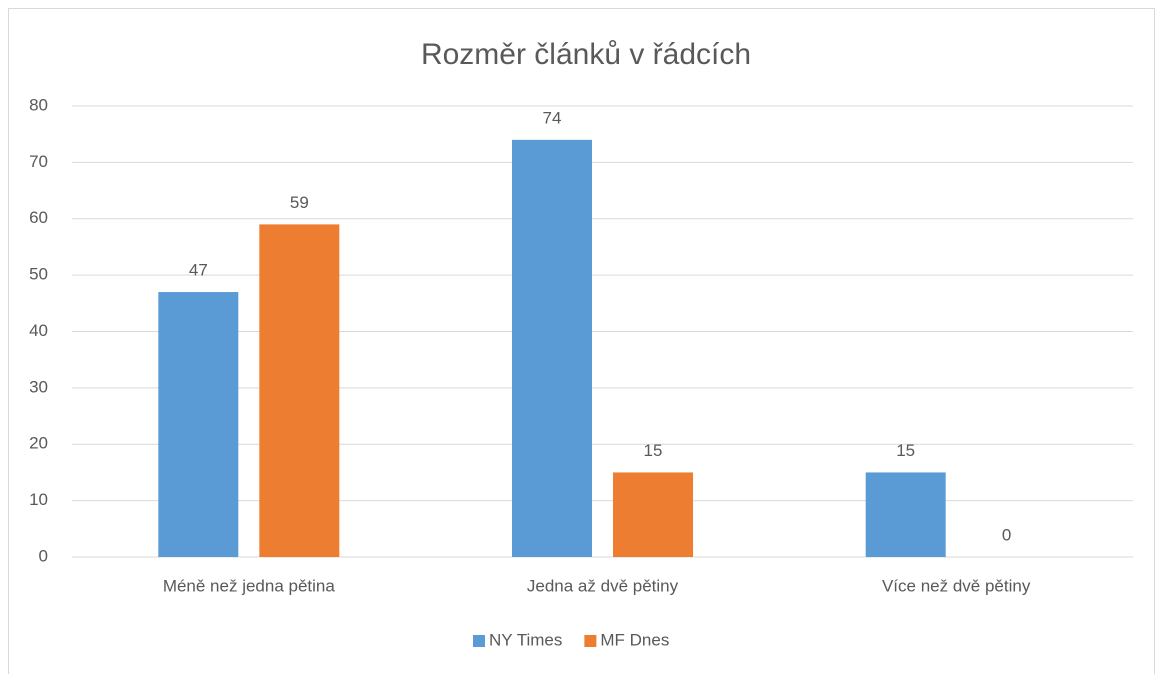 This screenshot has height=674, width=1155. Describe the element at coordinates (38, 217) in the screenshot. I see `y-tick-label: 60` at that location.